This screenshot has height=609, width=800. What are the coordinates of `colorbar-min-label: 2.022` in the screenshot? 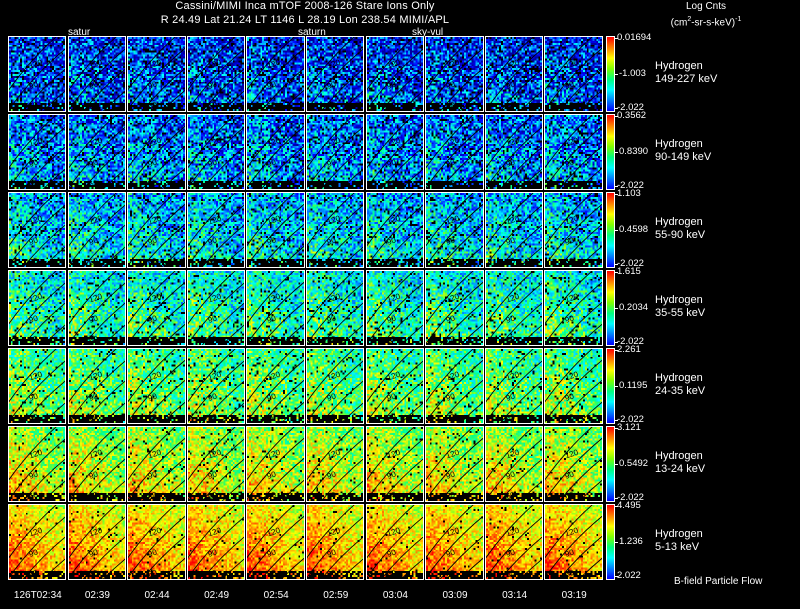 It's located at (629, 575).